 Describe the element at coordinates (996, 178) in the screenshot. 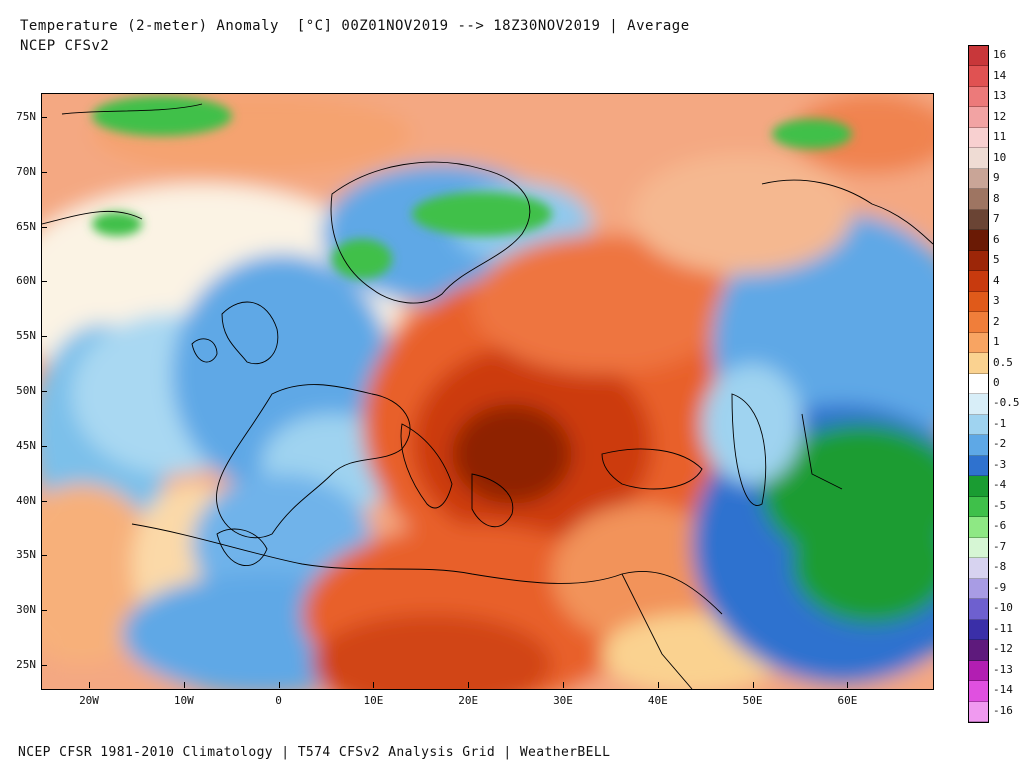

I see `colorbar-label: 9` at that location.